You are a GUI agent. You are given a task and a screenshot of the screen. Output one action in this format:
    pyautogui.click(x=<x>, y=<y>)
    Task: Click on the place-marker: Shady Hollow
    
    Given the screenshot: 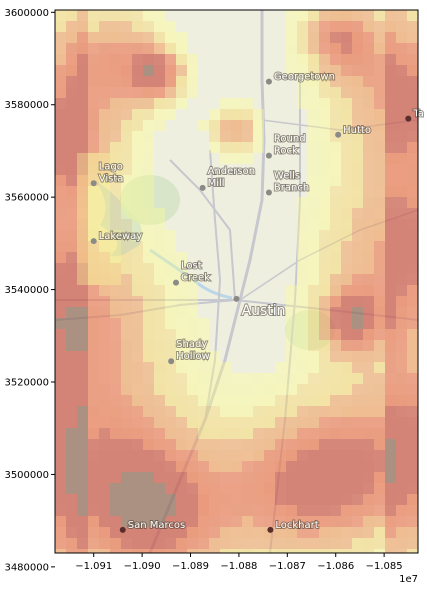 What is the action you would take?
    pyautogui.click(x=189, y=351)
    